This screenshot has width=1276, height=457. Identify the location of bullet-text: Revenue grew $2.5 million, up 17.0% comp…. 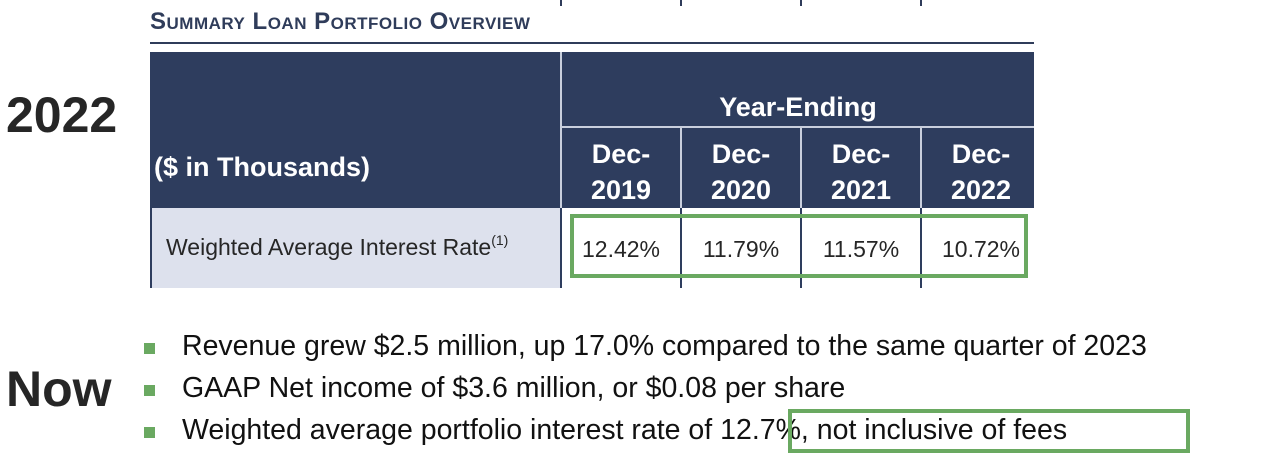
(664, 346).